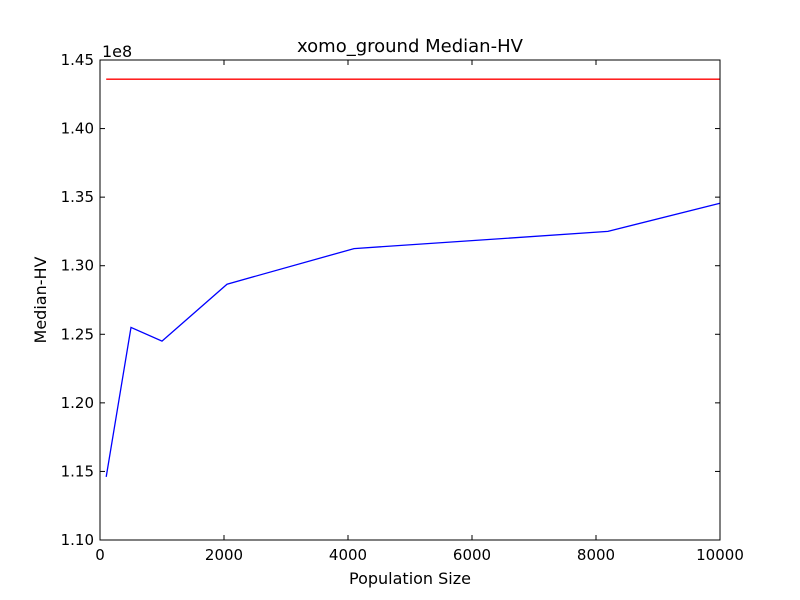  I want to click on x-tick-label: 6000, so click(472, 555).